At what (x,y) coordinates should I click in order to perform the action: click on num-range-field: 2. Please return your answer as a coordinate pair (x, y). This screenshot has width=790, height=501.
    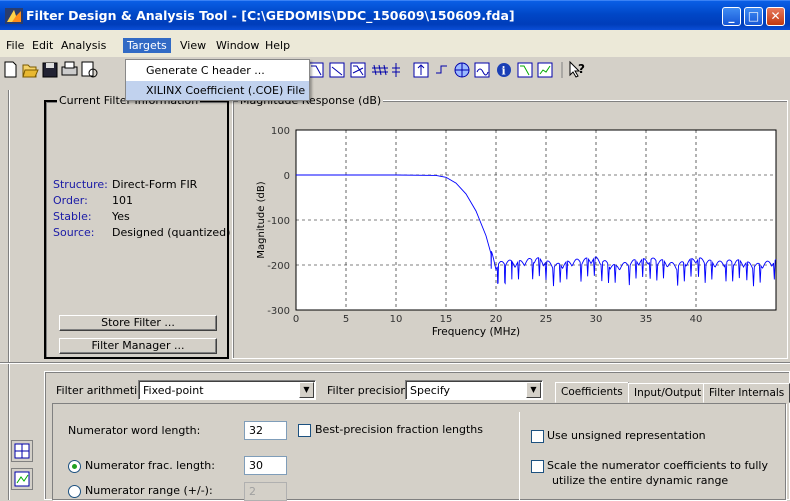
    Looking at the image, I should click on (265, 491).